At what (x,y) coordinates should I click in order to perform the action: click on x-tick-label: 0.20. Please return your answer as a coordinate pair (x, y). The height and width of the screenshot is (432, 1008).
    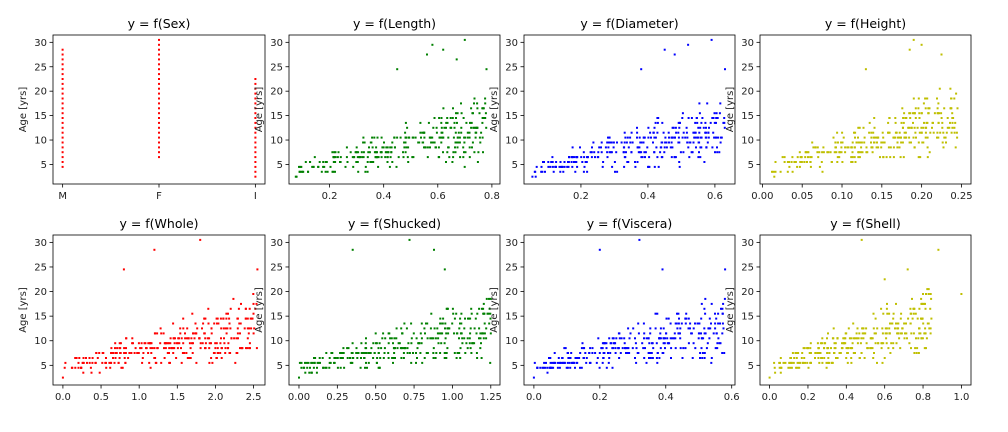
    Looking at the image, I should click on (922, 196).